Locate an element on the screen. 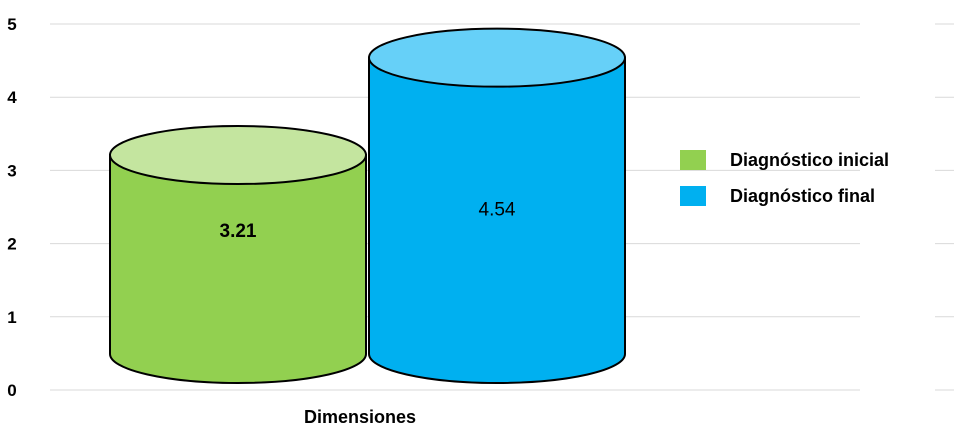 This screenshot has width=954, height=430. y-tick-label: 3 is located at coordinates (11, 170).